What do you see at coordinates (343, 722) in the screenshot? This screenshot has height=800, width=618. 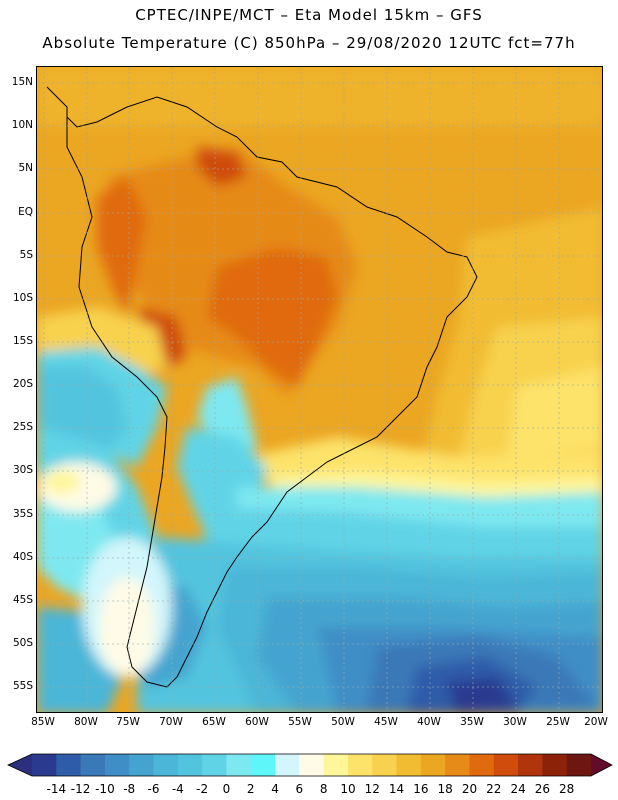 I see `lon-label: 50W` at bounding box center [343, 722].